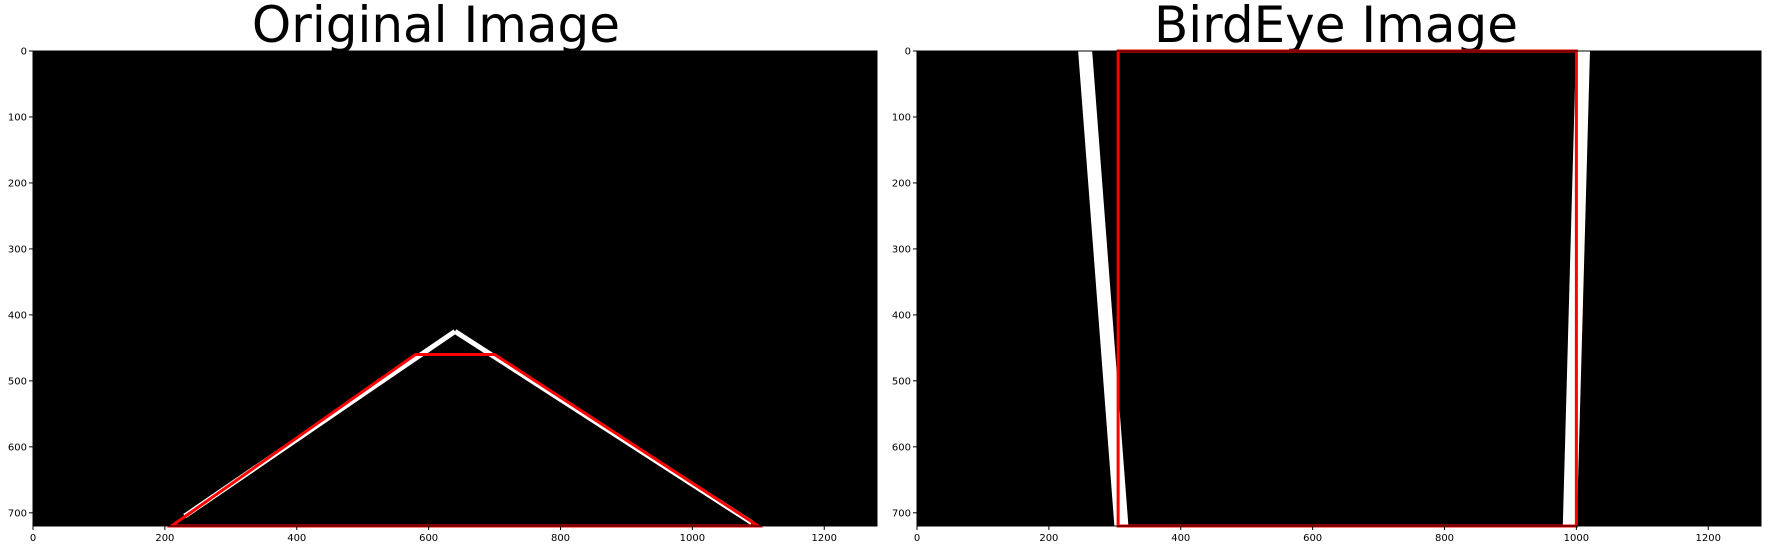 The image size is (1771, 549). What do you see at coordinates (1103, 288) in the screenshot?
I see `lane-line` at bounding box center [1103, 288].